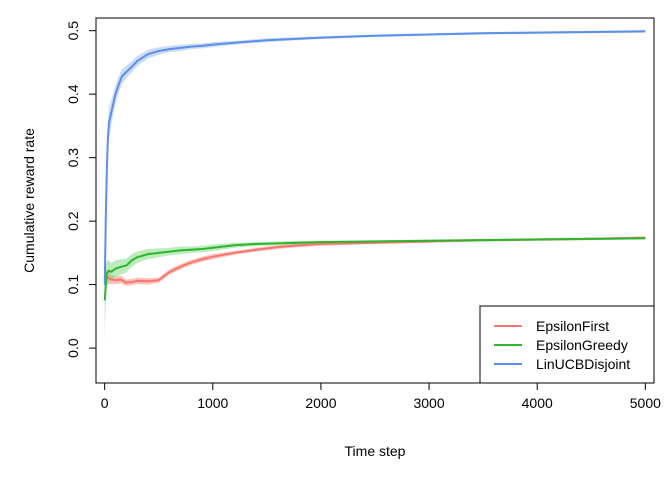  I want to click on y-tick-label: 0.3, so click(73, 158).